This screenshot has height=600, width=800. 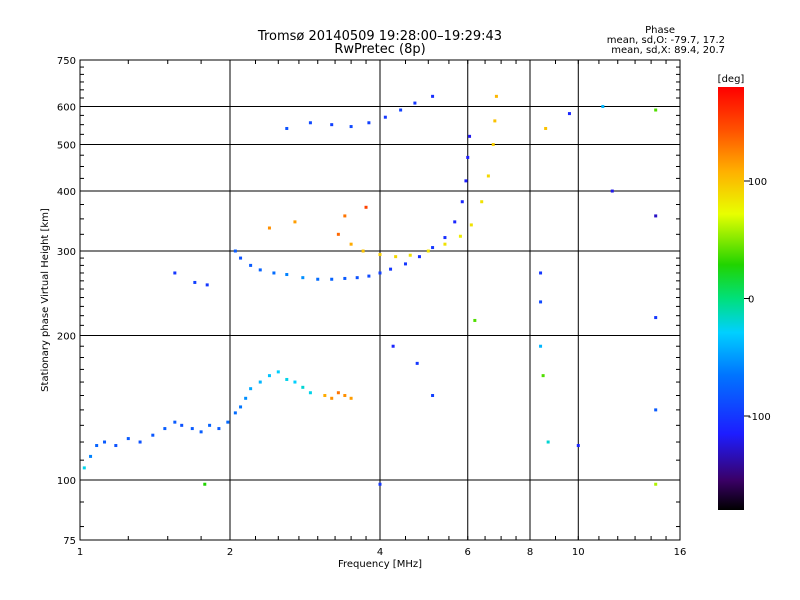 I want to click on y-tick-label: 500, so click(x=66, y=146).